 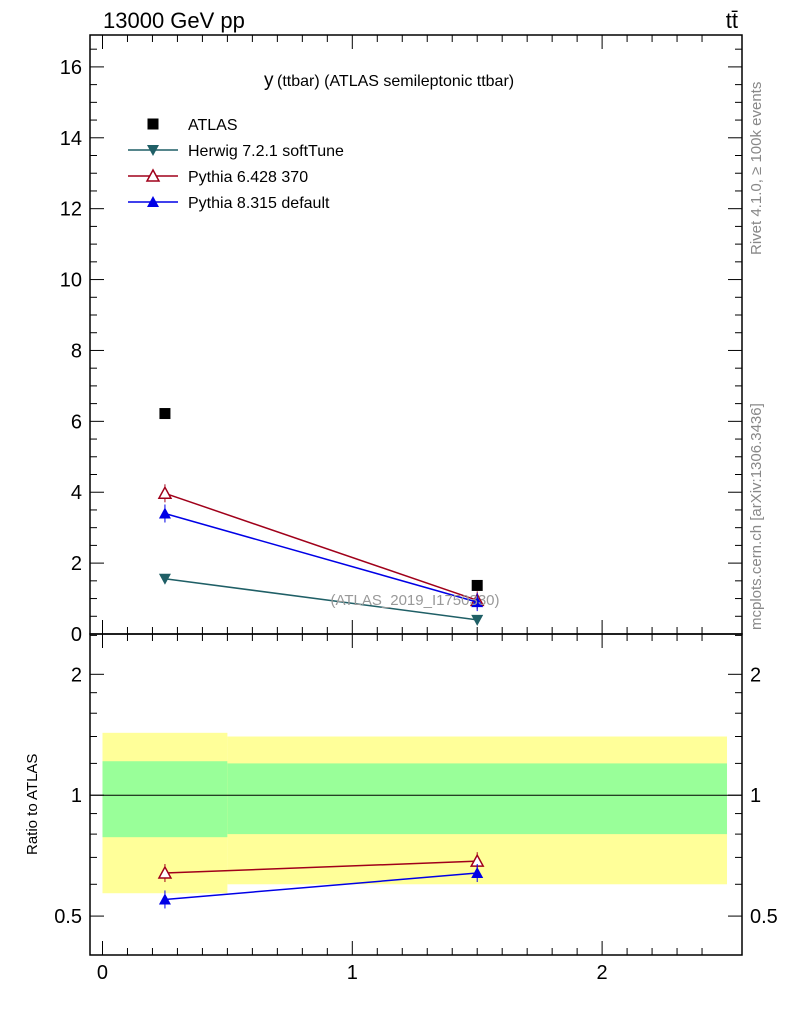 I want to click on main-ytick-label: 10, so click(x=71, y=281).